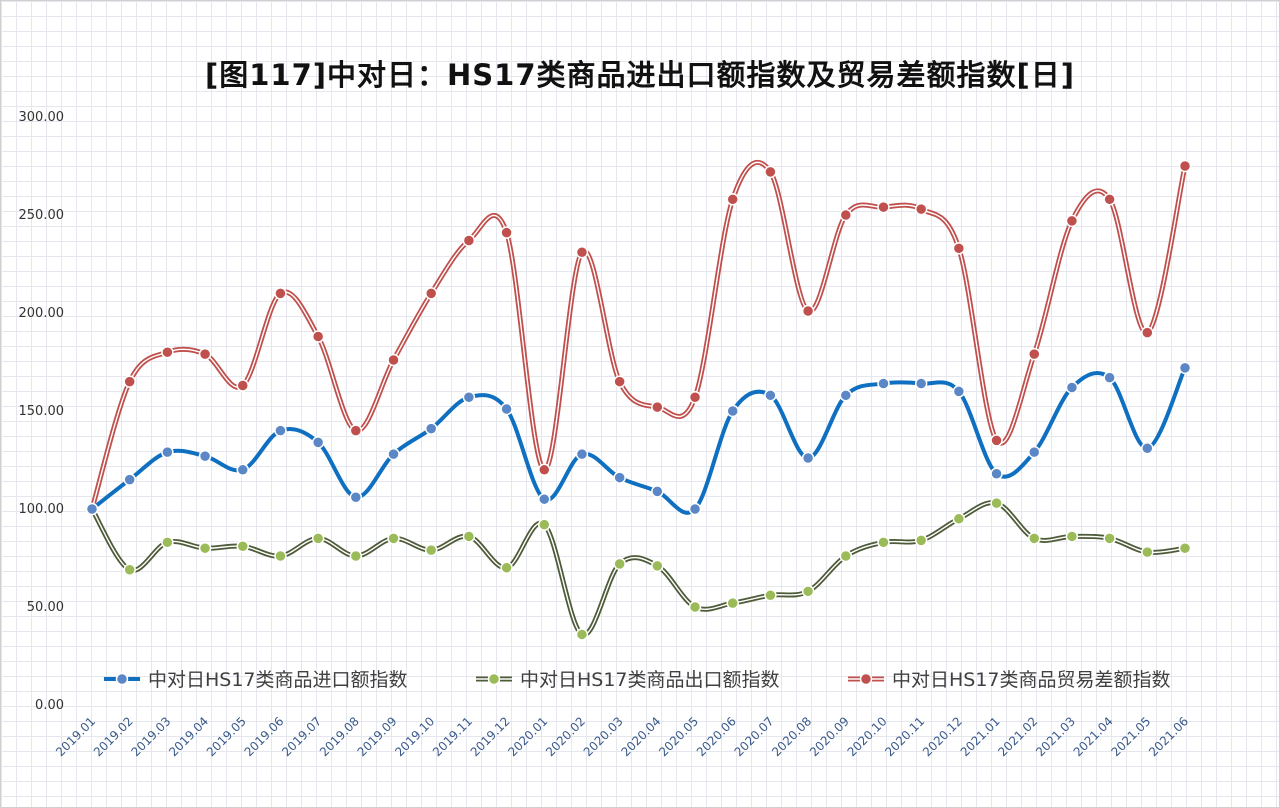 This screenshot has width=1280, height=808. Describe the element at coordinates (754, 736) in the screenshot. I see `x-tick-label: 2020.07` at that location.